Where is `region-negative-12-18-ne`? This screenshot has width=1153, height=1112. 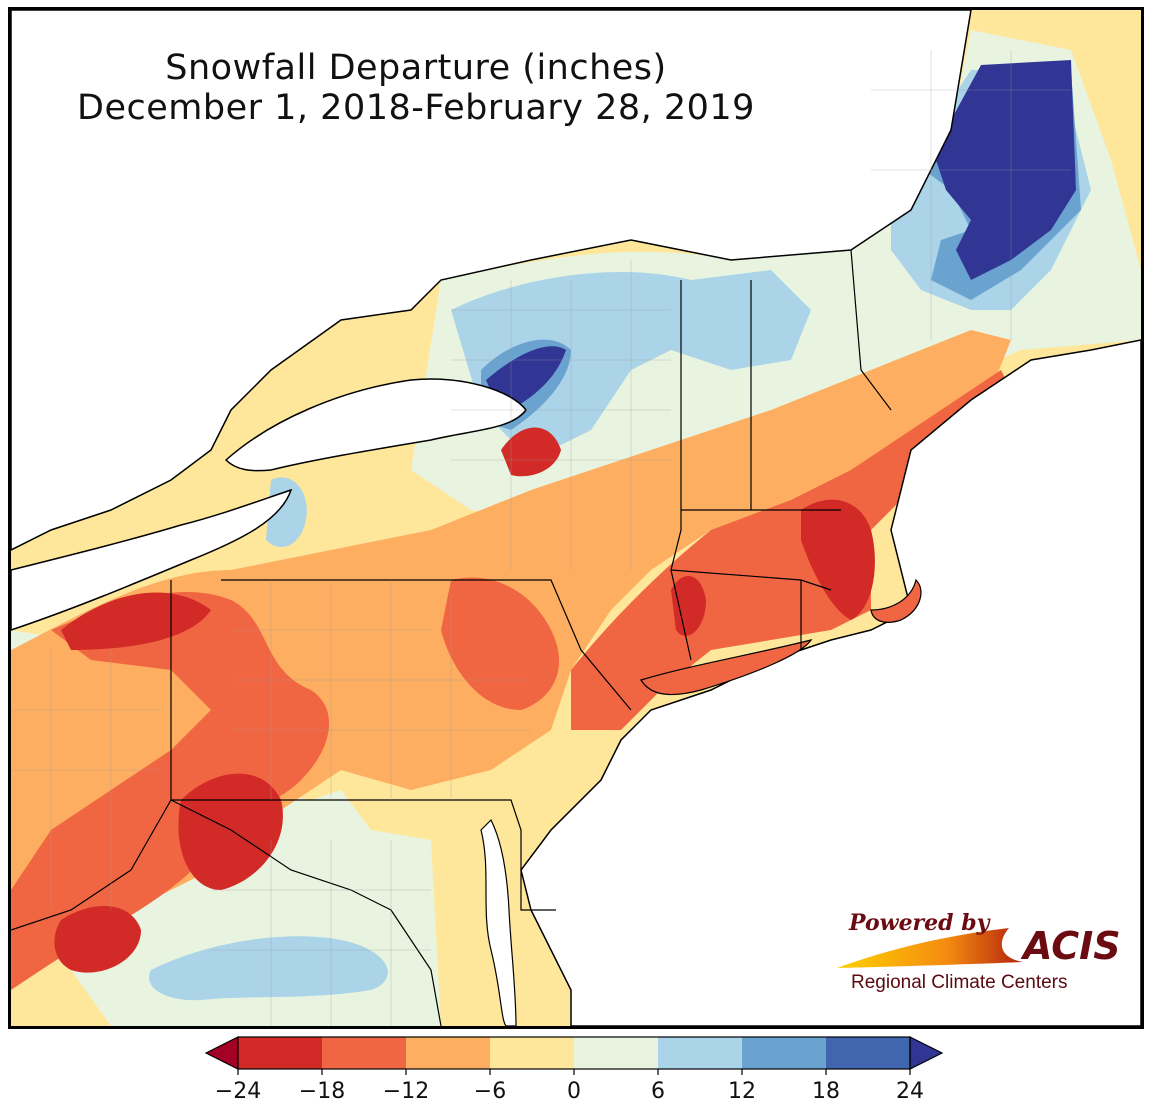 region-negative-12-18-ne is located at coordinates (791, 550).